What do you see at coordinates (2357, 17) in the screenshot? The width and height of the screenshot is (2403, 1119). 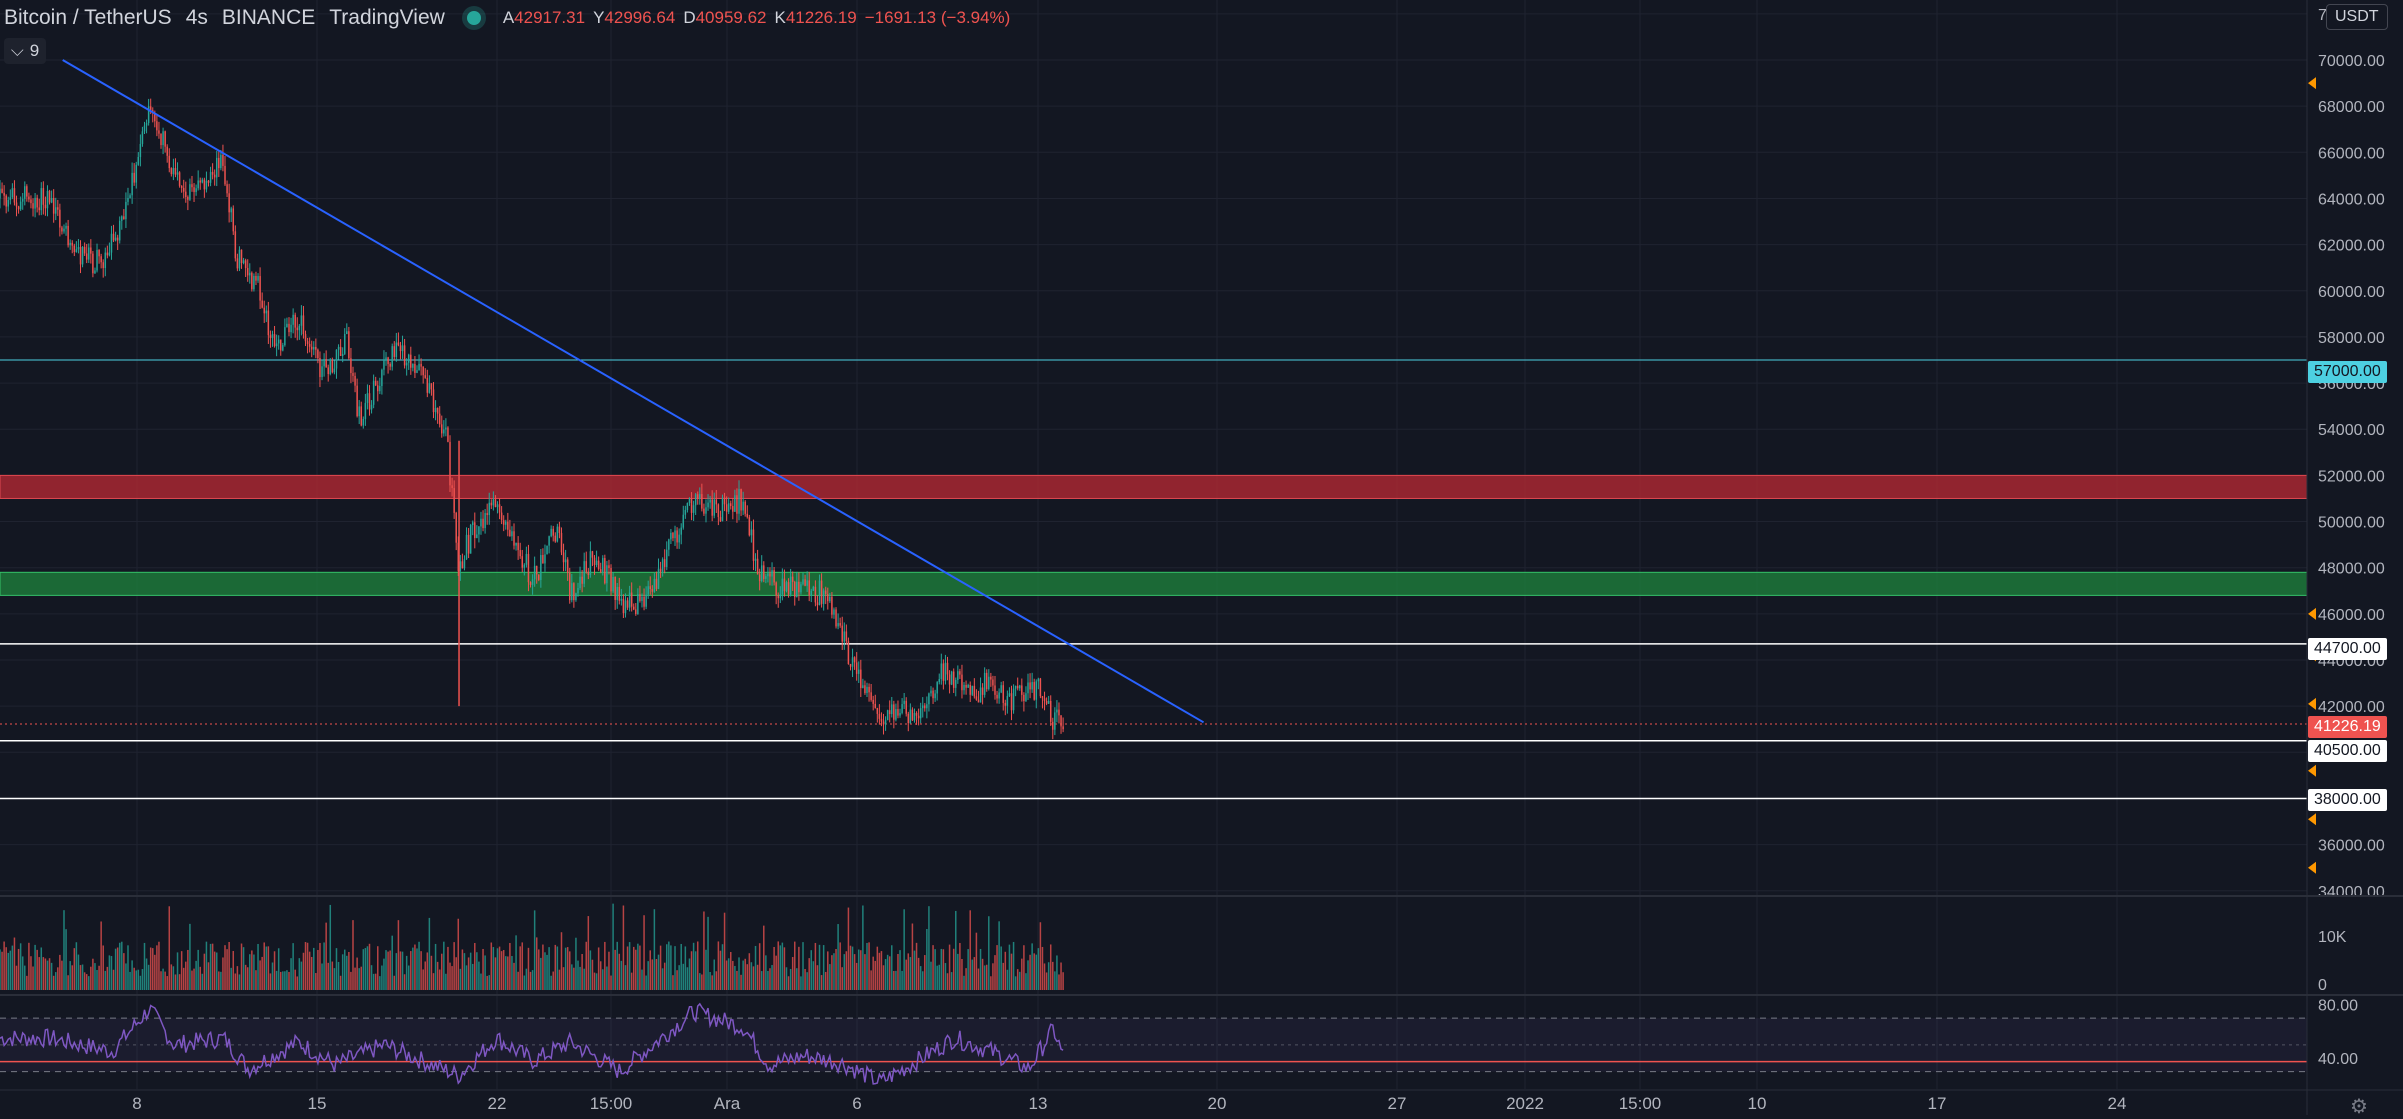 I see `currency-unit-badge: USDT` at bounding box center [2357, 17].